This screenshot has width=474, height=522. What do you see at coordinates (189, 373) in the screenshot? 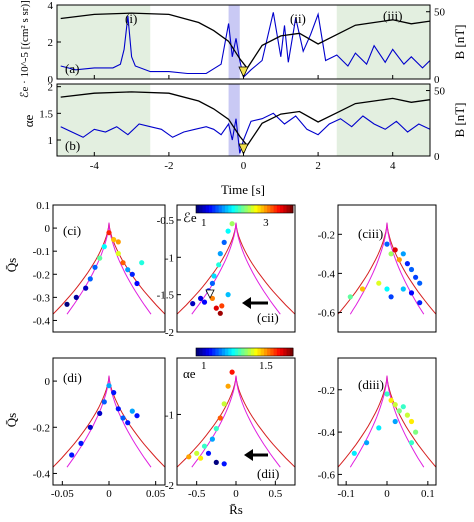
I see `colorbar-label: αe` at bounding box center [189, 373].